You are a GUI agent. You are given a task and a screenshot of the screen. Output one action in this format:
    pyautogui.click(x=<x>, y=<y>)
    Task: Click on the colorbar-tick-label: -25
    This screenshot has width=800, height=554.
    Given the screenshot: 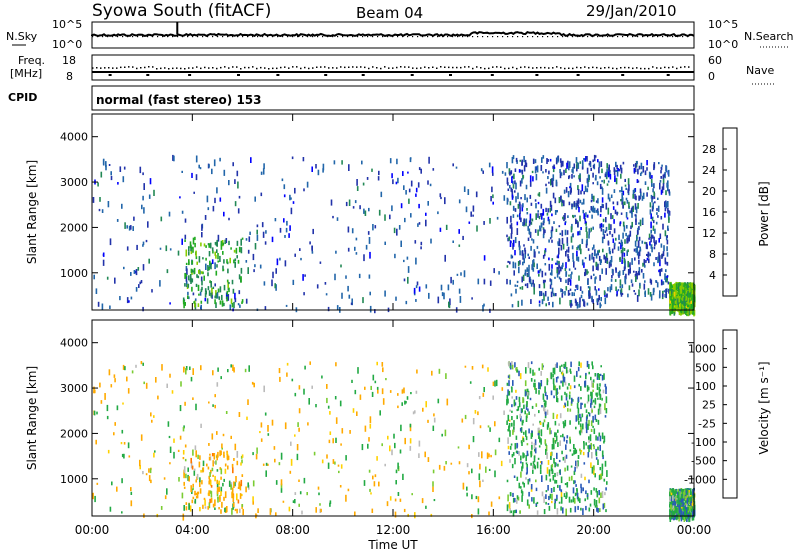 What is the action you would take?
    pyautogui.click(x=707, y=423)
    